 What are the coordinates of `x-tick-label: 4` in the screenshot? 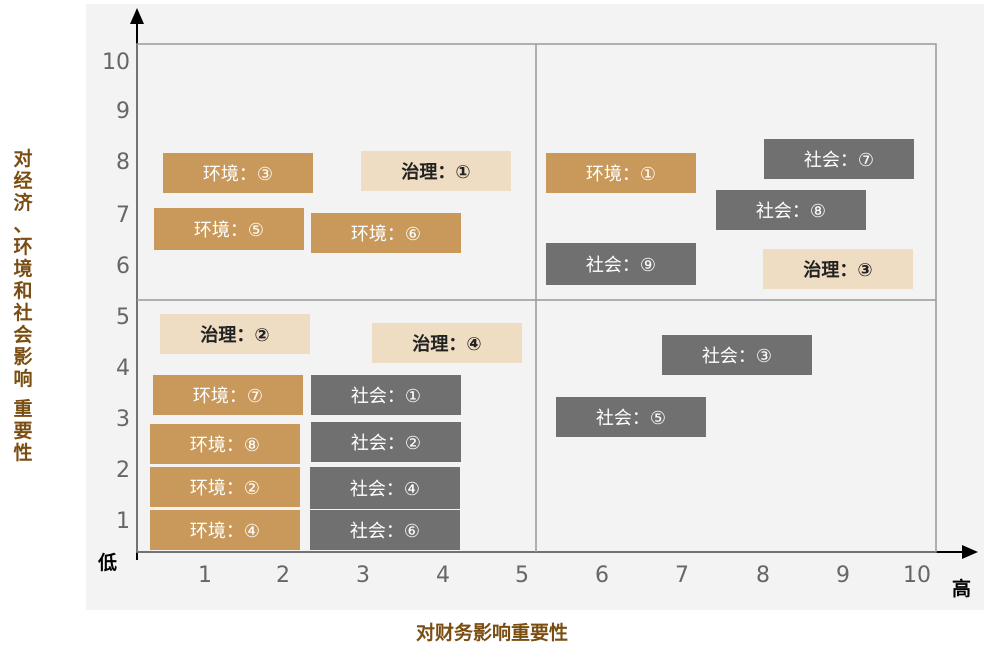 It's located at (443, 575).